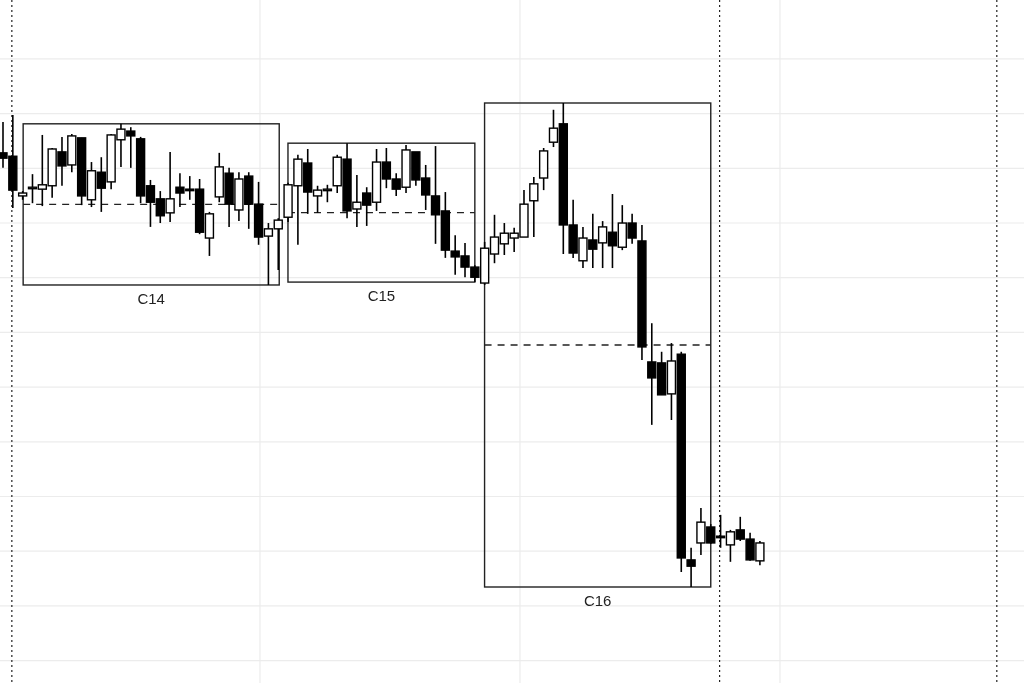  Describe the element at coordinates (597, 600) in the screenshot. I see `text: C16` at that location.